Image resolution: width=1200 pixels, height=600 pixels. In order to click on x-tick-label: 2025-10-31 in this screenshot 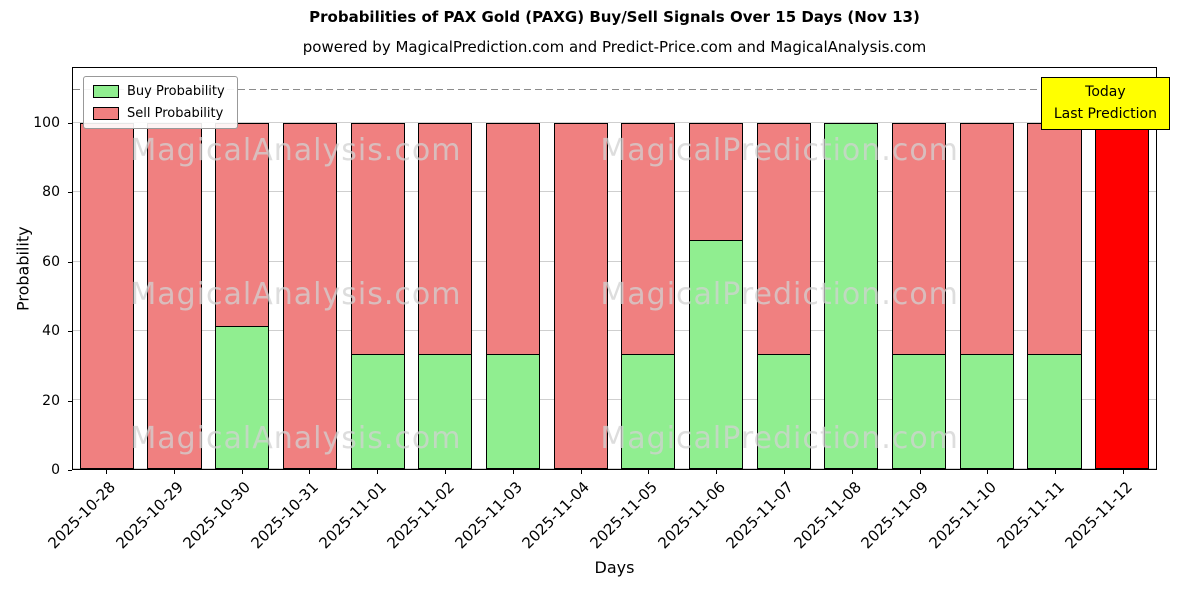, I will do `click(285, 515)`.